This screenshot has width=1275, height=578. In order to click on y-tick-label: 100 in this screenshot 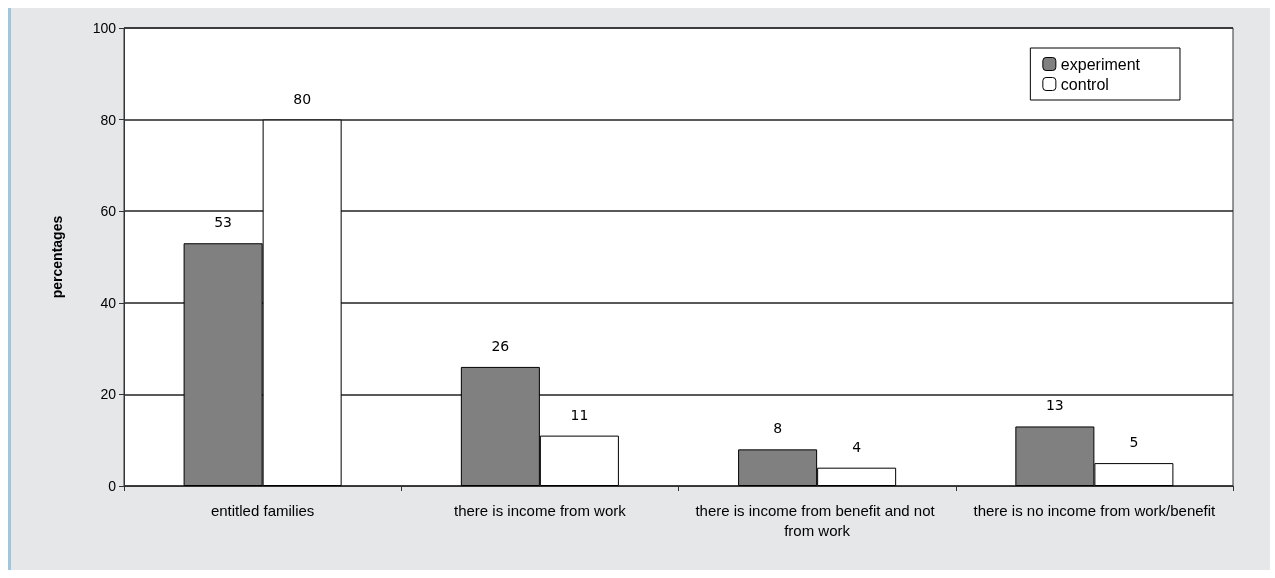, I will do `click(104, 28)`.